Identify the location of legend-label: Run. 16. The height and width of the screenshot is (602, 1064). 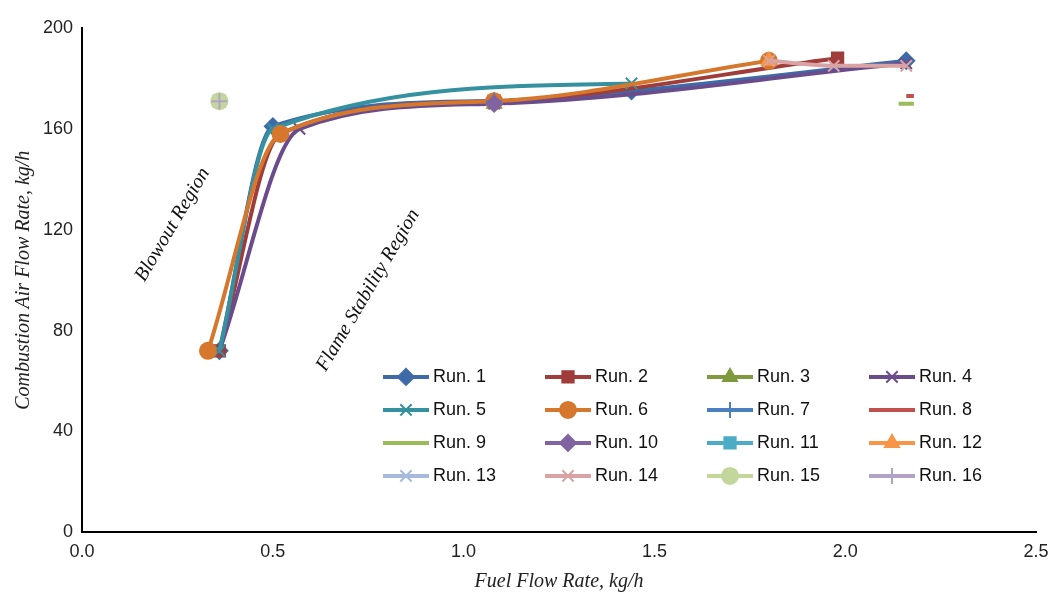
(951, 474).